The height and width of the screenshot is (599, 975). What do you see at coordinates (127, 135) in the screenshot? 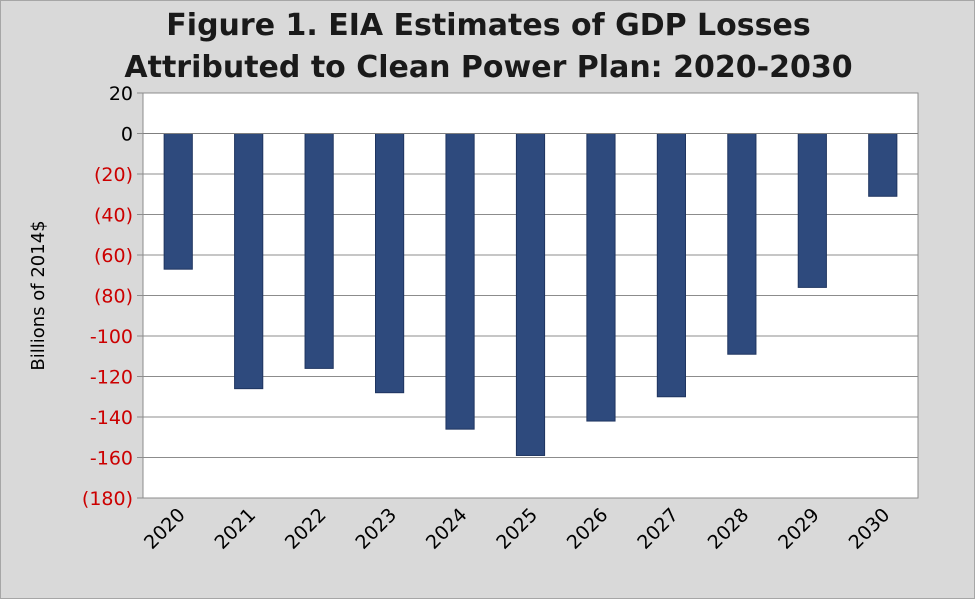
I see `y-tick-label: 0` at bounding box center [127, 135].